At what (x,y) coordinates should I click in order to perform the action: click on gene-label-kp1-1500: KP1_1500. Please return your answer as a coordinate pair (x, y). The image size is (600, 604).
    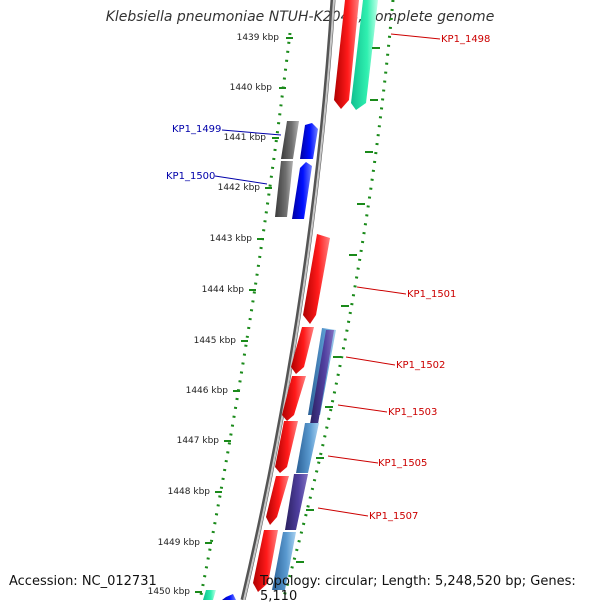
    Looking at the image, I should click on (190, 176).